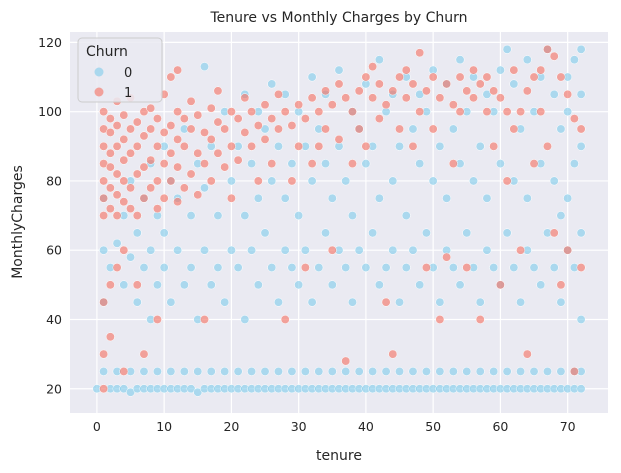 This screenshot has height=473, width=621. Describe the element at coordinates (54, 319) in the screenshot. I see `y-tick-label: 40` at that location.